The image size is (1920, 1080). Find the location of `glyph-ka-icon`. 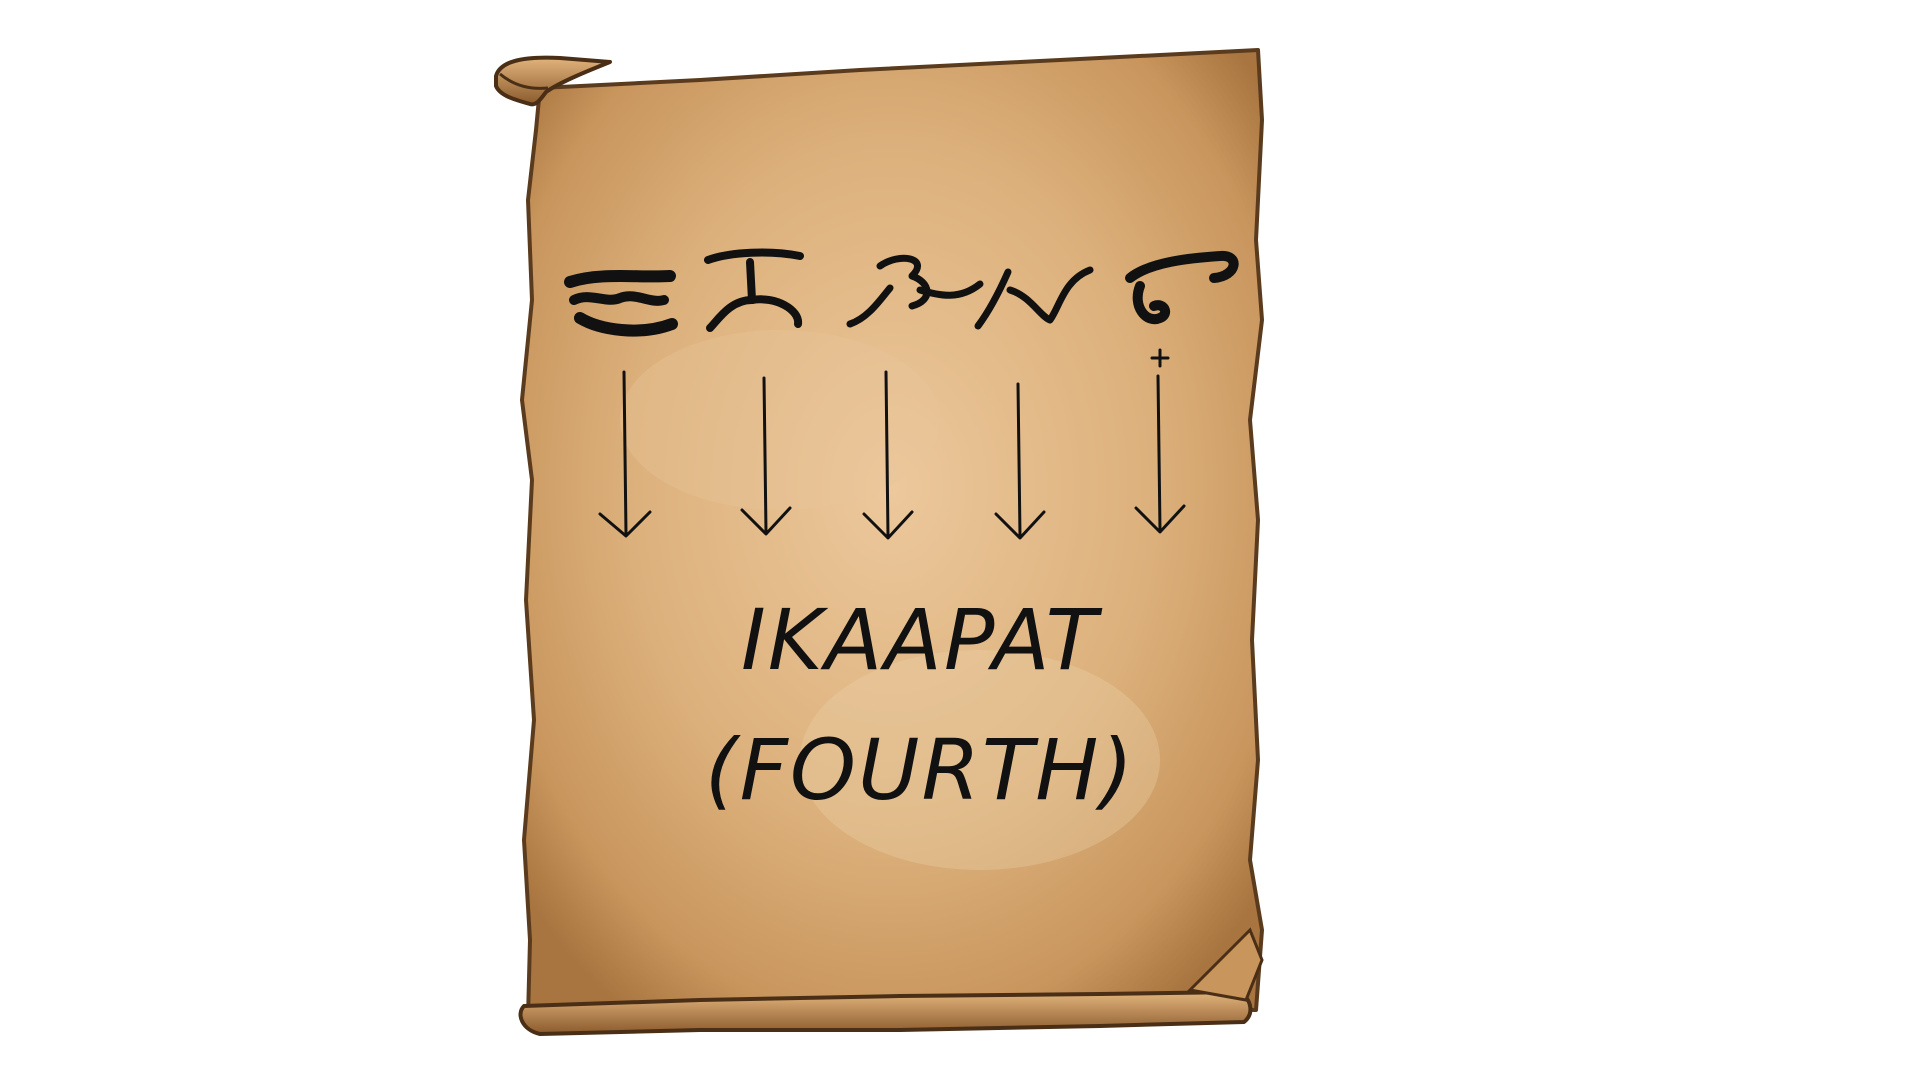

glyph-ka-icon is located at coordinates (754, 290).